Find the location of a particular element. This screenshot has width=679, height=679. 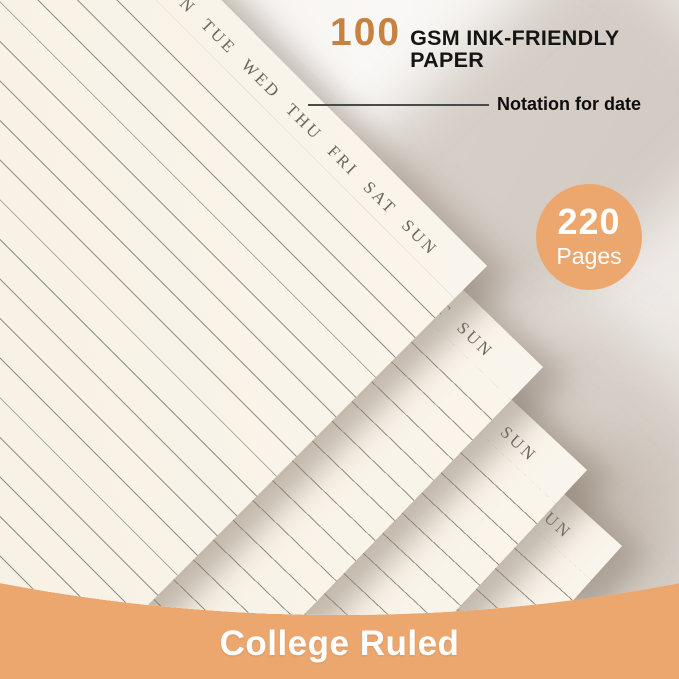

headline-gsm-number: 100 is located at coordinates (366, 32).